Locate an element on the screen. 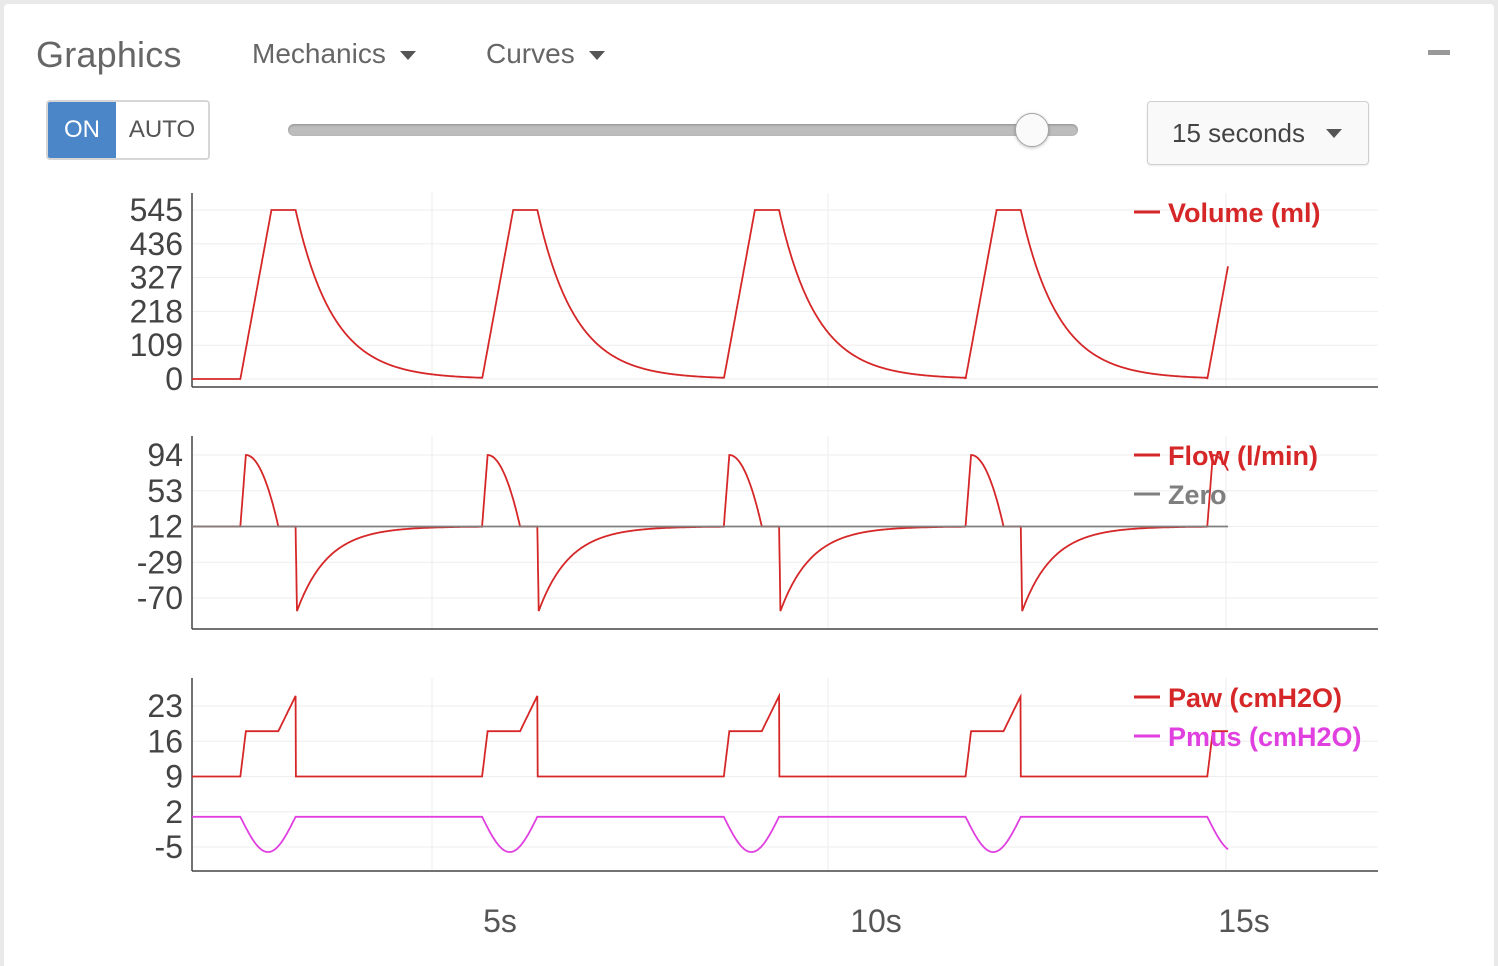 The height and width of the screenshot is (966, 1498). legend-label: Zero is located at coordinates (1197, 495).